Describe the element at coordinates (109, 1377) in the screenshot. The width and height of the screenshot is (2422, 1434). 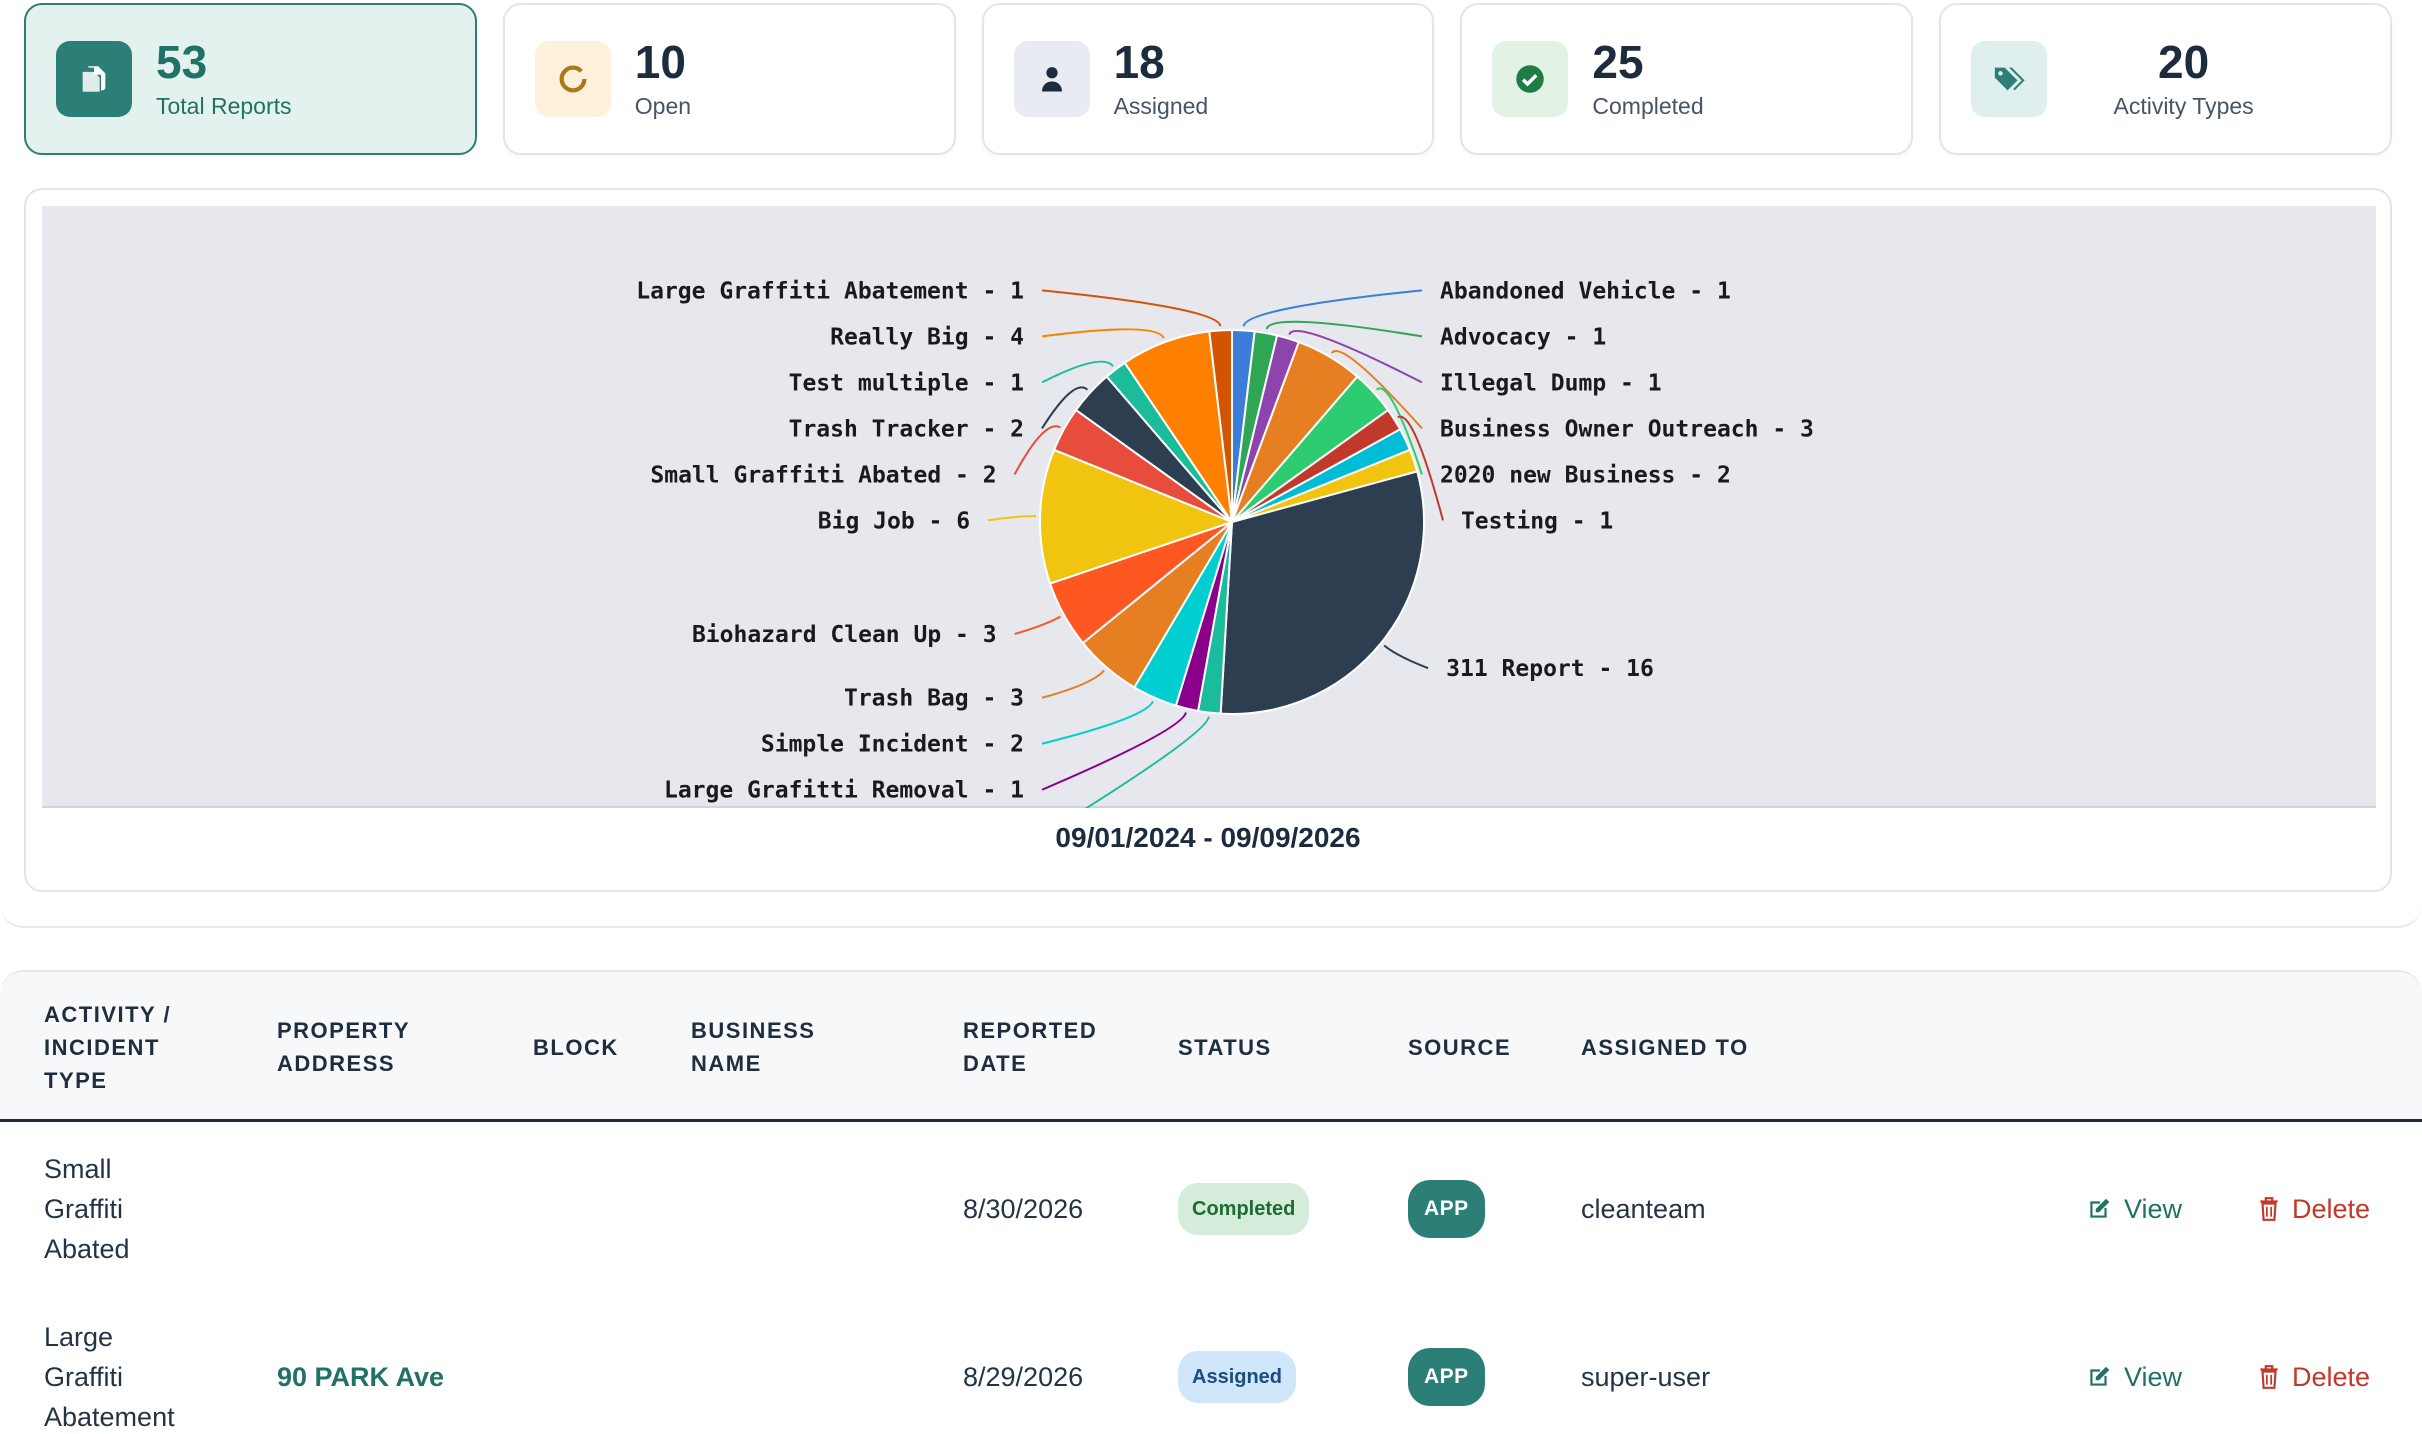
I see `activity-cell: Large Graffiti Abatement` at that location.